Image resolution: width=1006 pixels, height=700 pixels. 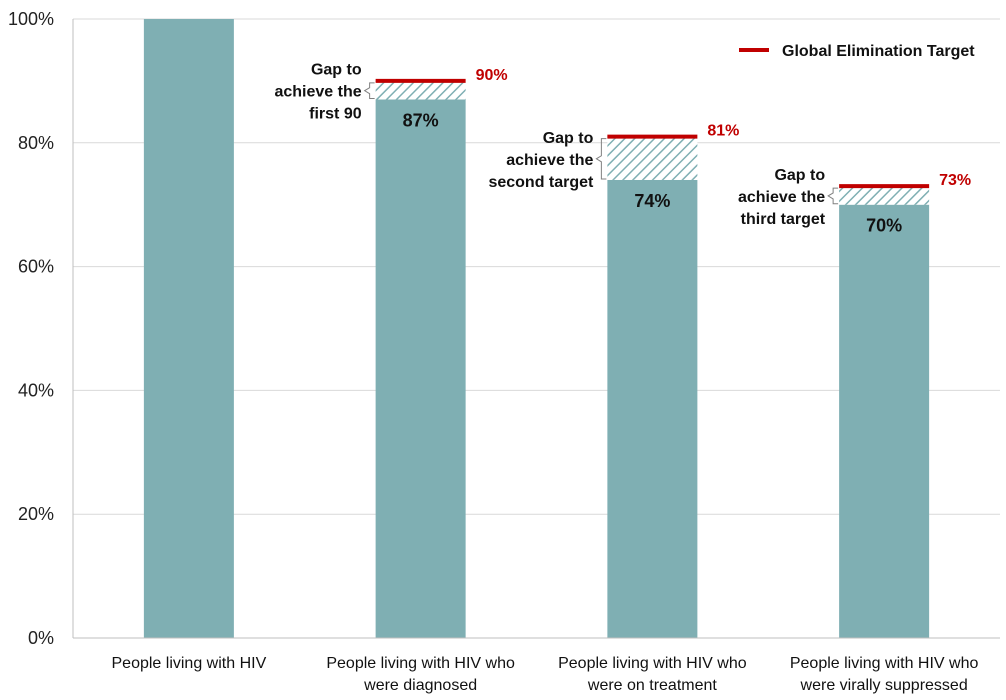 What do you see at coordinates (421, 120) in the screenshot?
I see `value-label: 87%` at bounding box center [421, 120].